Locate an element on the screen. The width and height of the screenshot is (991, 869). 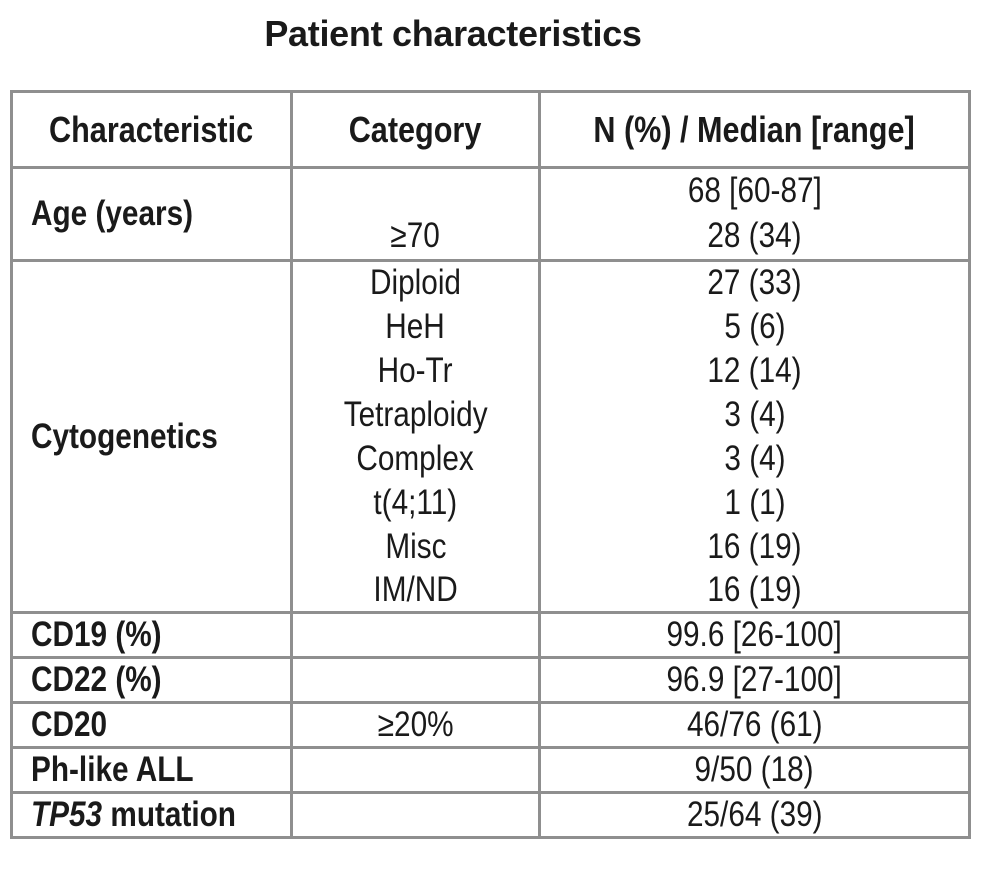
table-row: ≥70 28 (34) is located at coordinates (491, 237).